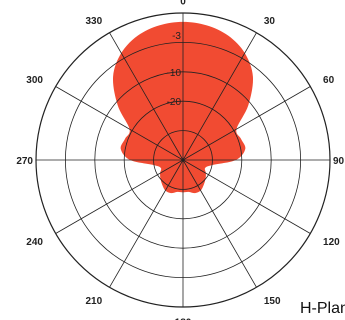 This screenshot has height=320, width=345. What do you see at coordinates (331, 242) in the screenshot?
I see `angle-tick-label-120: 120` at bounding box center [331, 242].